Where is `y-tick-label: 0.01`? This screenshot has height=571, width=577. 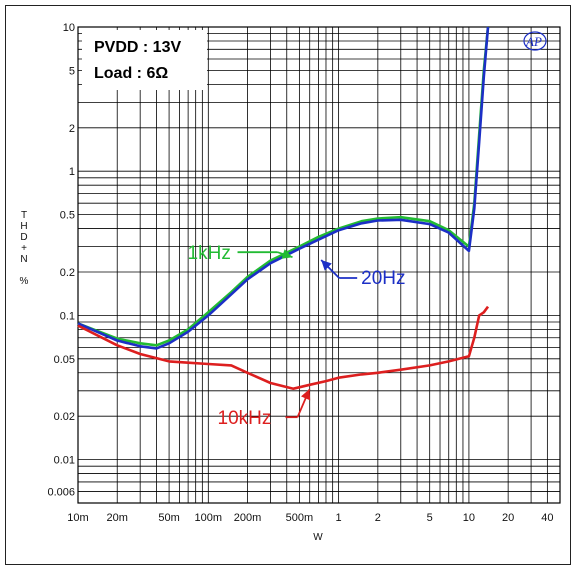
y-tick-label: 0.01 is located at coordinates (64, 461).